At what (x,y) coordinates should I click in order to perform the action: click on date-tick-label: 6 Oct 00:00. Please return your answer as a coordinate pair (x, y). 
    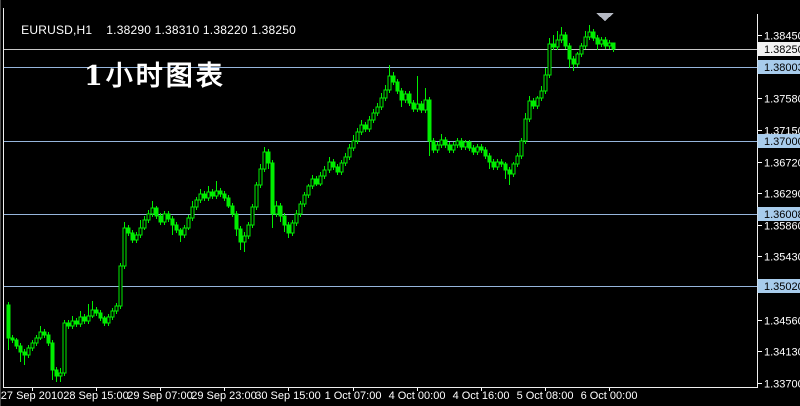
    Looking at the image, I should click on (609, 396).